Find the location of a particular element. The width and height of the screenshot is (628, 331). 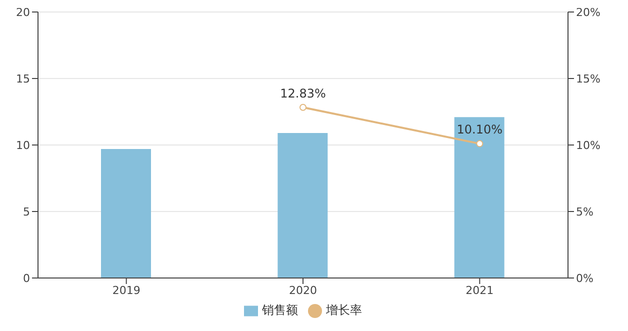

y-tick-label: 10 is located at coordinates (23, 145).